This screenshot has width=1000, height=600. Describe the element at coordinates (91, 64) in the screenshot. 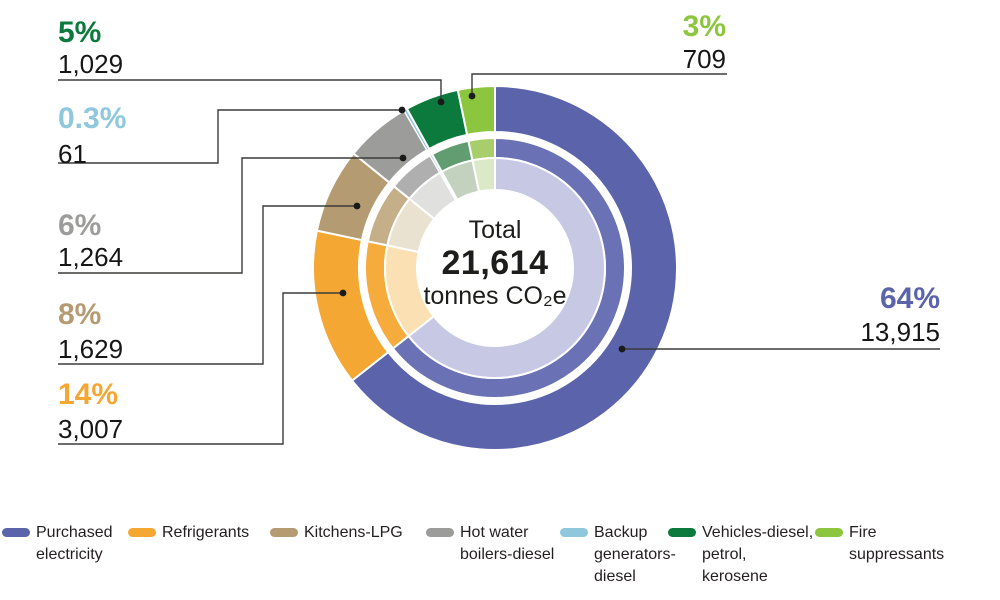

I see `callout-vehicles-value: 1,029` at that location.